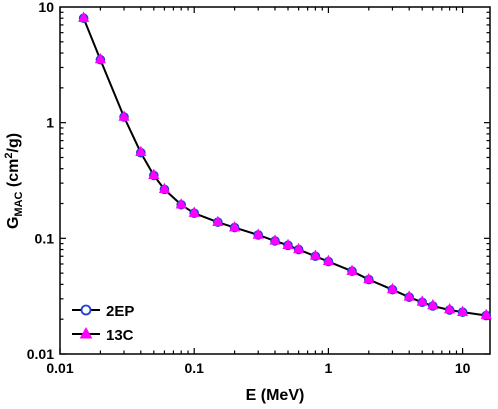 This screenshot has height=409, width=498. I want to click on y-tick-label: 0.01, so click(40, 354).